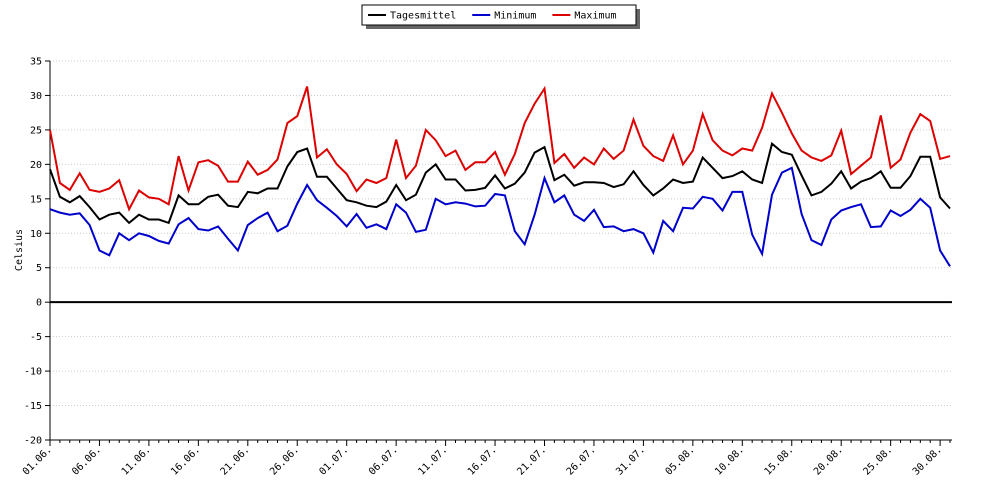 This screenshot has height=500, width=1000. I want to click on legend: Tagesmittel Minimum Maximum, so click(500, 16).